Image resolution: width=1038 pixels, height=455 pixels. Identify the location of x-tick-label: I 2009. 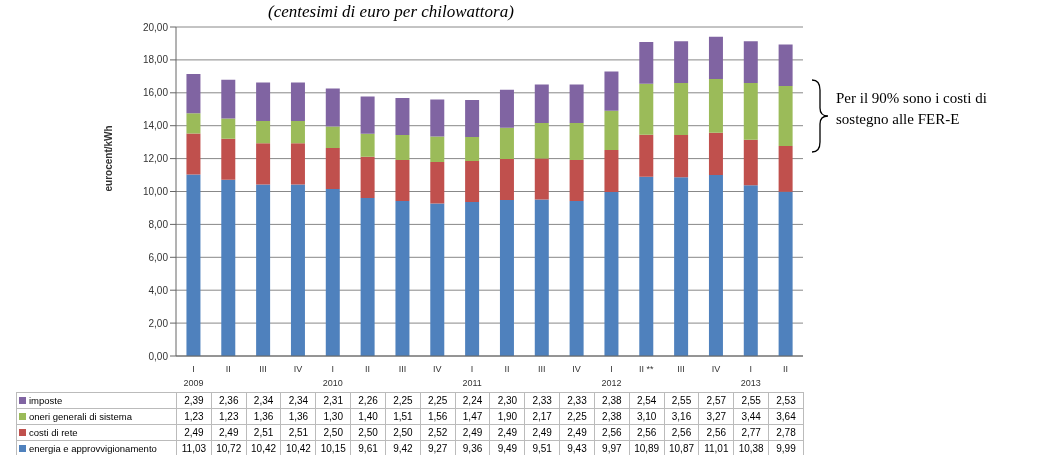
(193, 376).